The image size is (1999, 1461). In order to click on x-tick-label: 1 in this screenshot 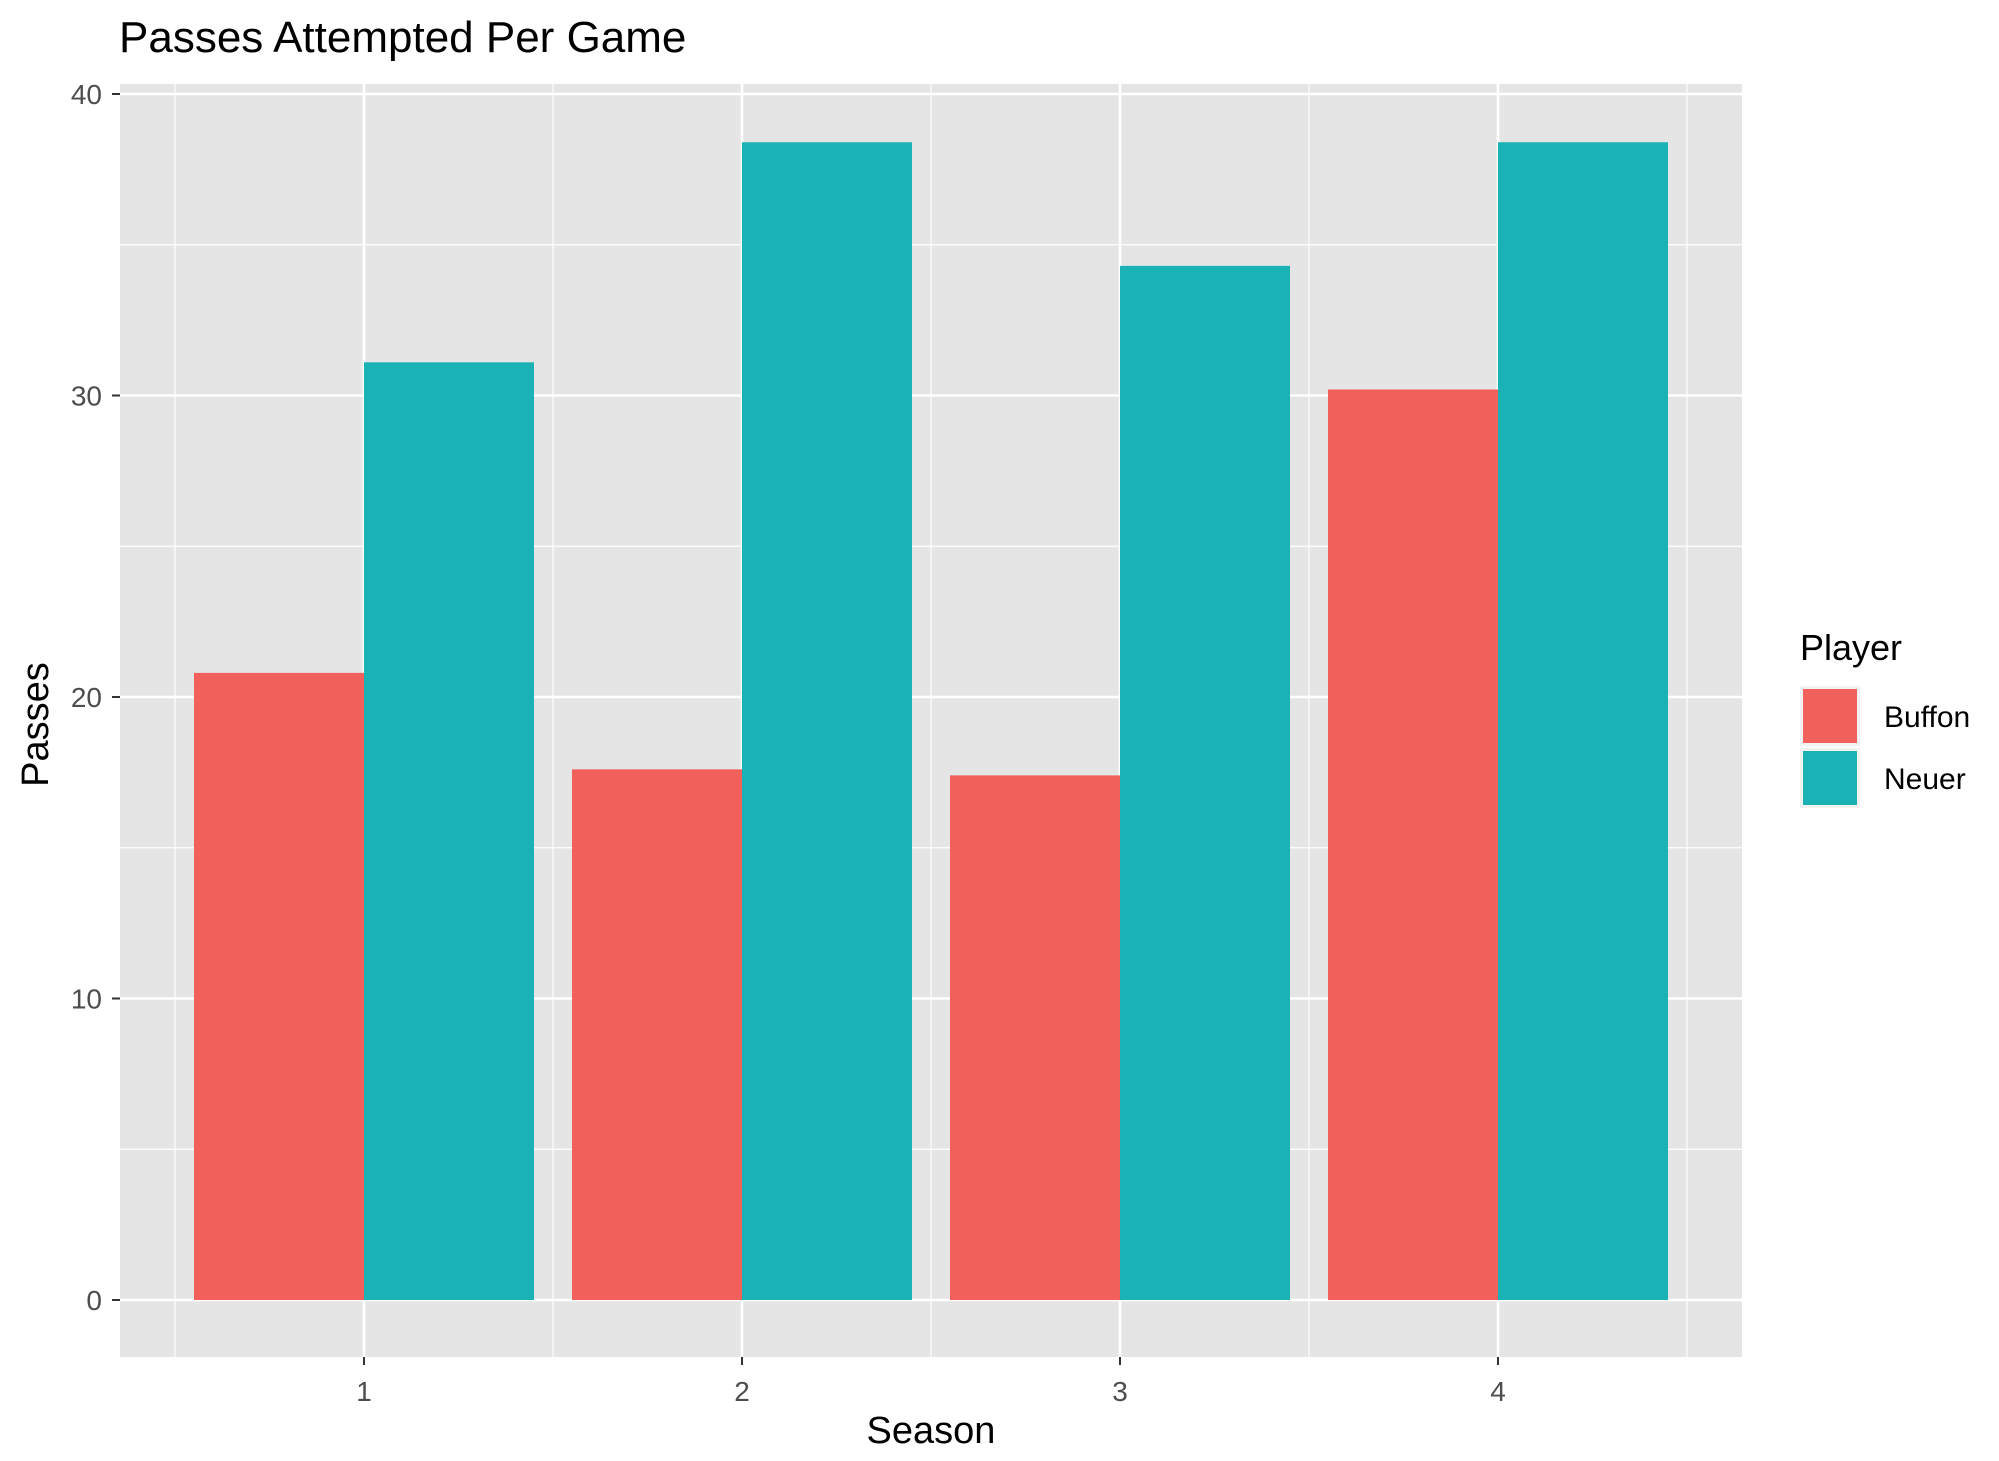, I will do `click(364, 1391)`.